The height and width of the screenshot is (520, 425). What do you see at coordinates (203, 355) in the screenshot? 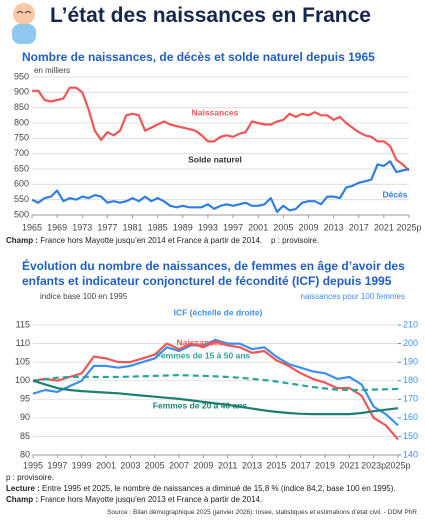
I see `series-label: Femmes de 15 à 50 ans` at bounding box center [203, 355].